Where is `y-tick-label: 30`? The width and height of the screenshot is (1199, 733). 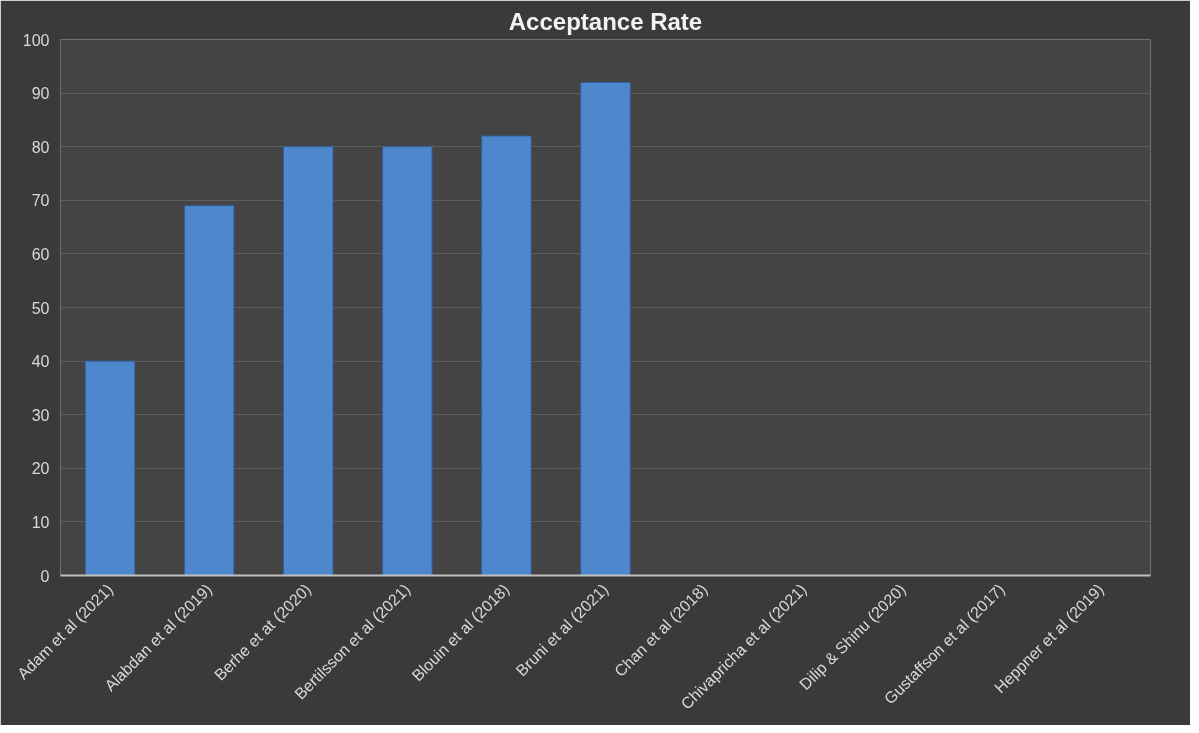 y-tick-label: 30 is located at coordinates (40, 415).